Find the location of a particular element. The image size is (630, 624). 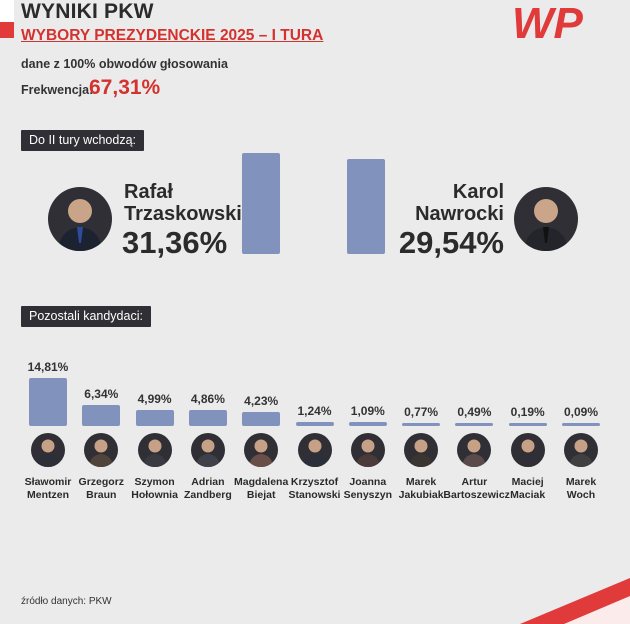

runoff-section-label: Do II tury wchodzą: is located at coordinates (82, 140).